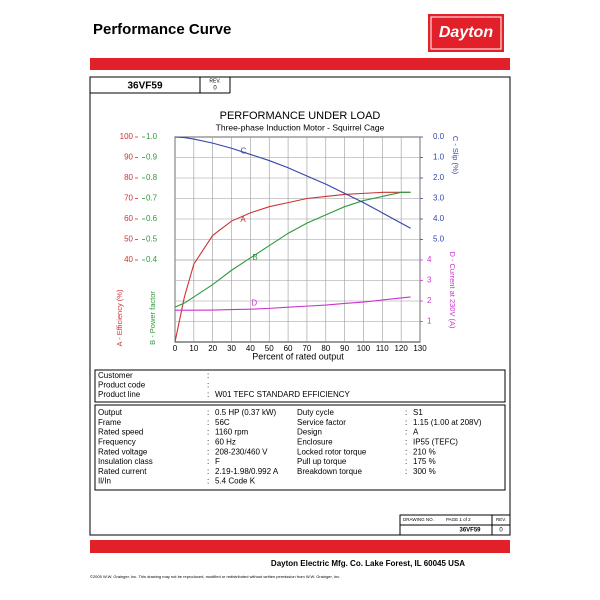 This screenshot has height=600, width=600. Describe the element at coordinates (152, 177) in the screenshot. I see `y-tick-label: 0.8` at that location.